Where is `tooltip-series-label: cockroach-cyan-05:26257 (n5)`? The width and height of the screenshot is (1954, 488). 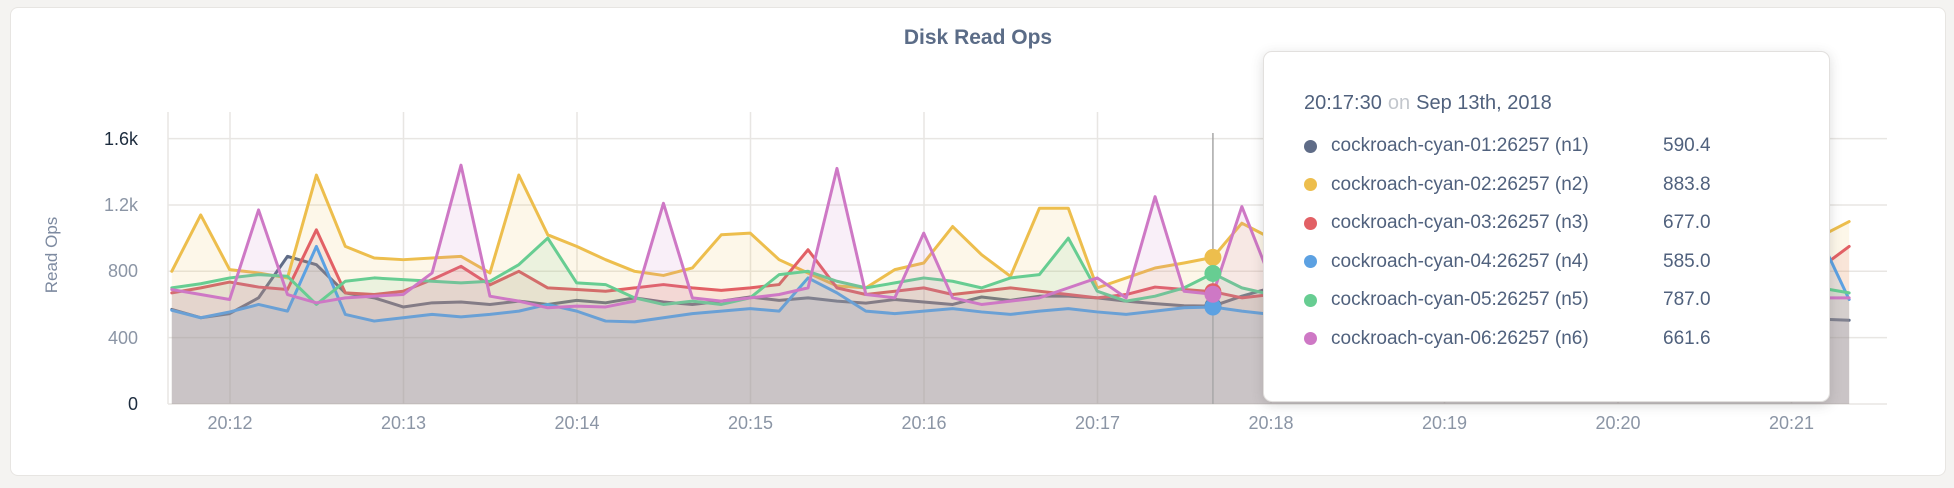
tooltip-series-label: cockroach-cyan-05:26257 (n5) is located at coordinates (1460, 300).